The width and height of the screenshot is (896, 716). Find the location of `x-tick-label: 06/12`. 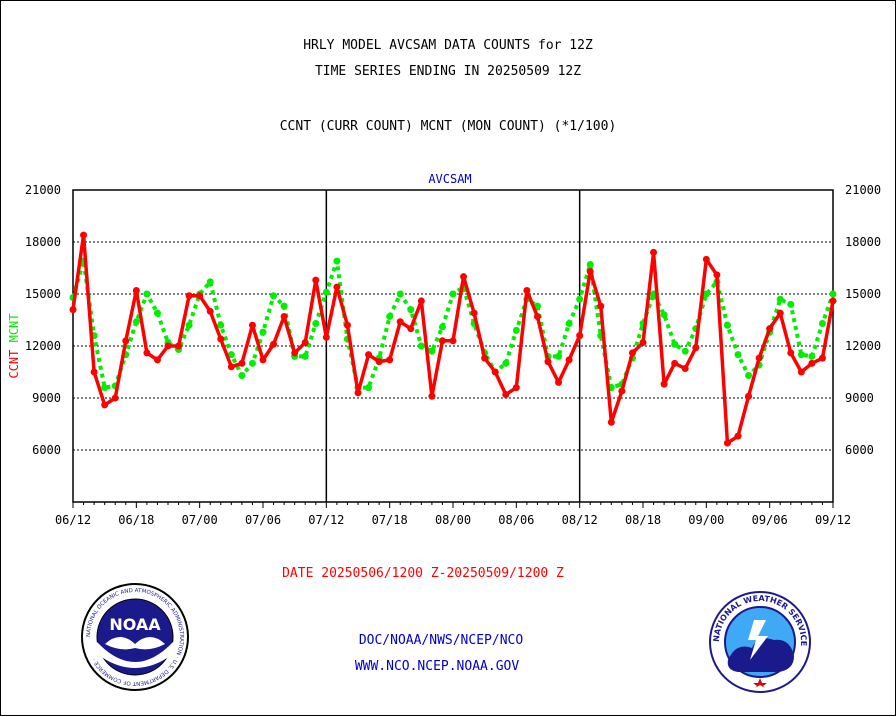

x-tick-label: 06/12 is located at coordinates (73, 520).